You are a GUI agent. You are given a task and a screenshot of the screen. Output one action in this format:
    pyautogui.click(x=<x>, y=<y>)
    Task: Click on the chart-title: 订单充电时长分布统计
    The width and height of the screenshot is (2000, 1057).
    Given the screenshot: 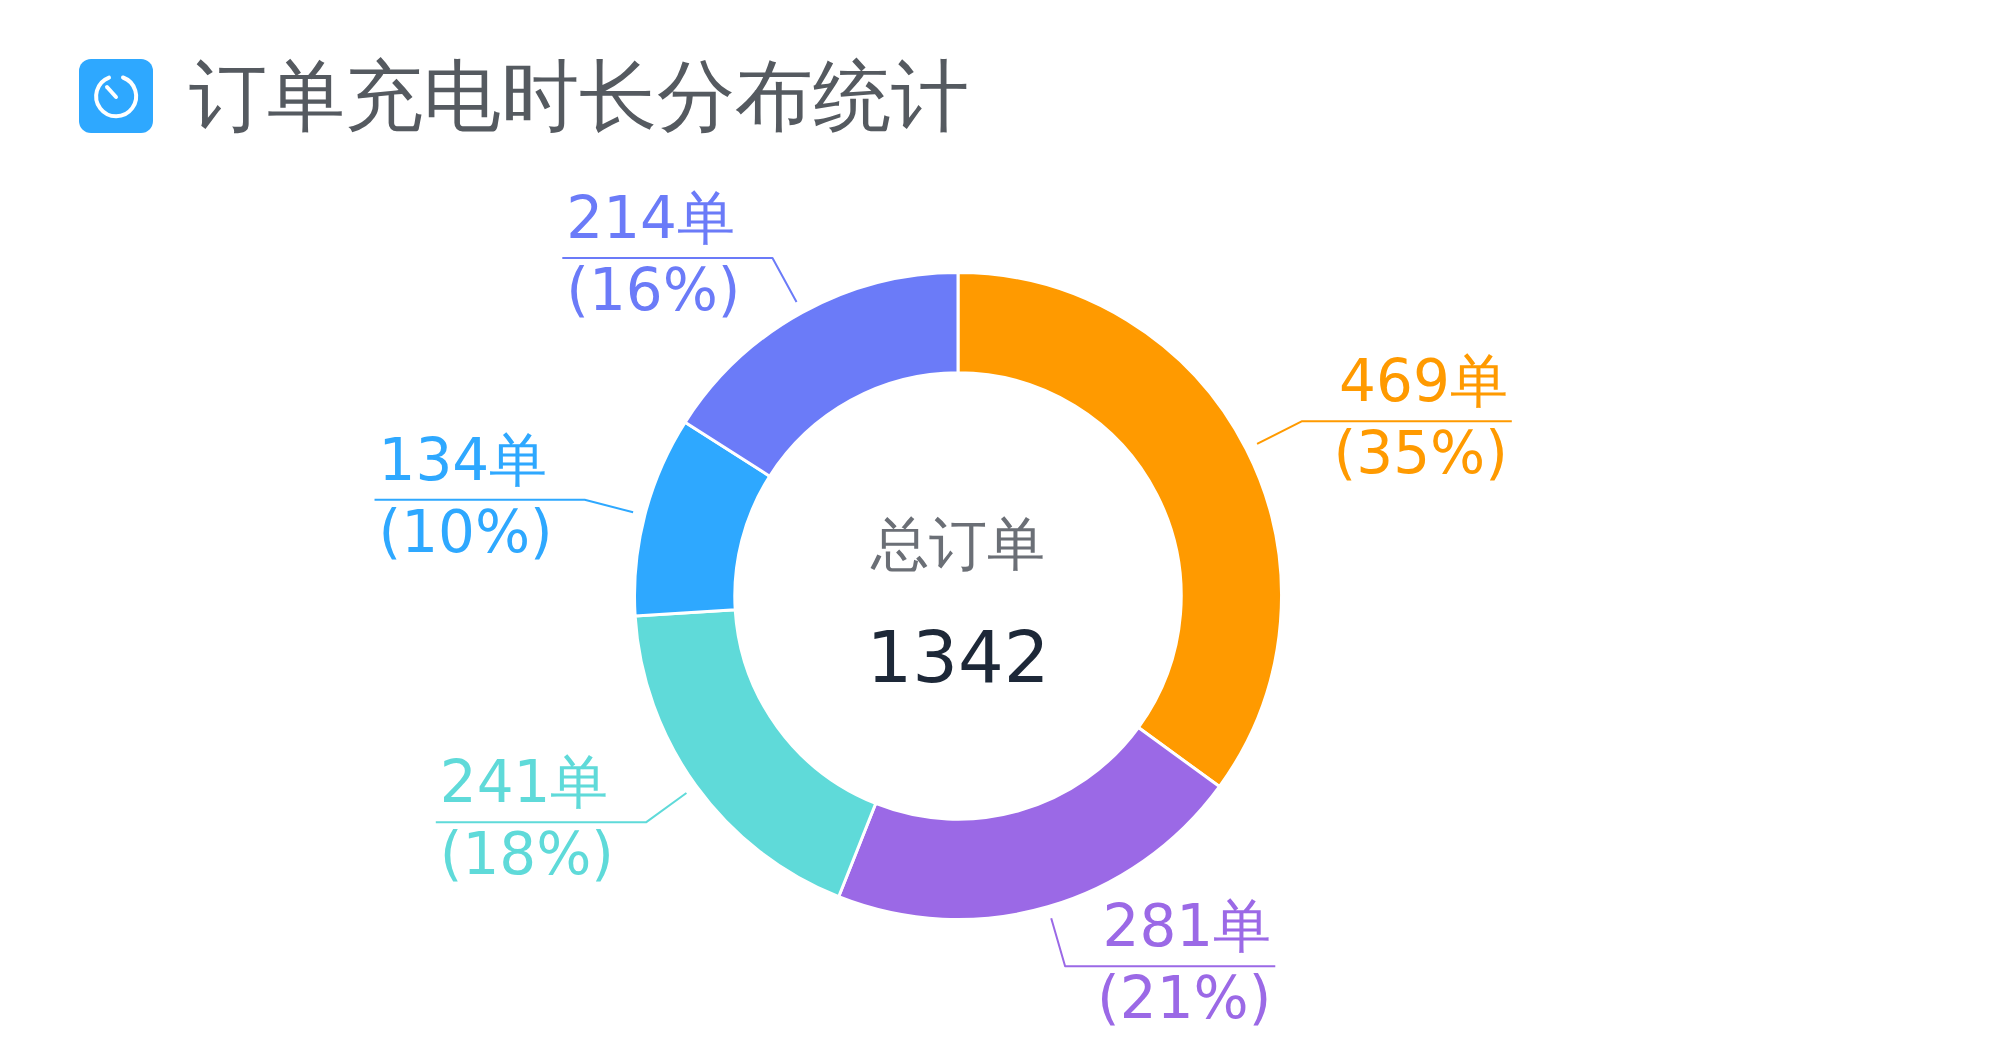 What is the action you would take?
    pyautogui.click(x=579, y=96)
    